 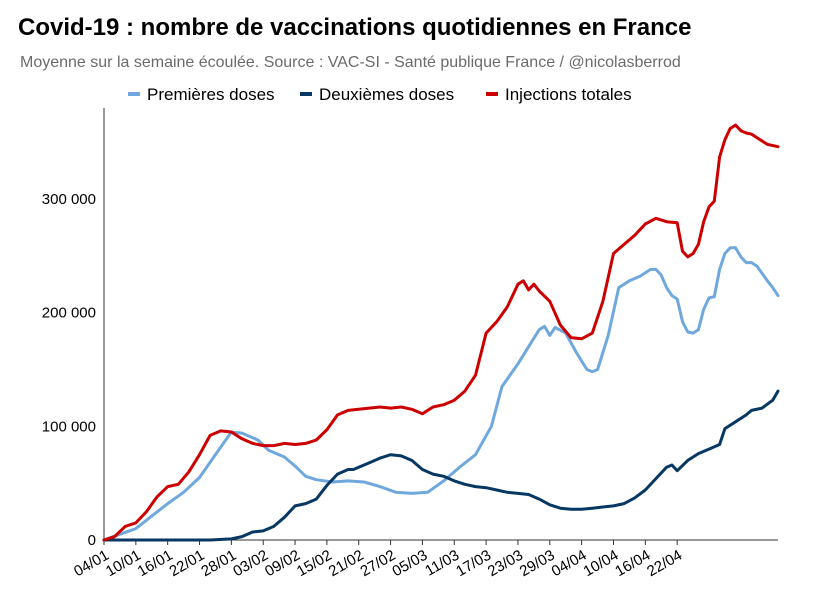 What do you see at coordinates (664, 563) in the screenshot?
I see `x-tick-label: 22/04` at bounding box center [664, 563].